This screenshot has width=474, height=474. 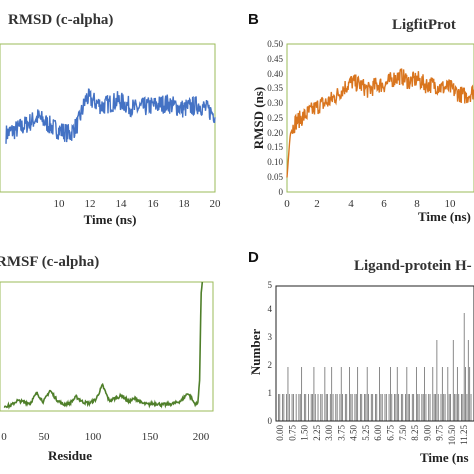 What do you see at coordinates (417, 204) in the screenshot?
I see `panel-b-xtick: 8` at bounding box center [417, 204].